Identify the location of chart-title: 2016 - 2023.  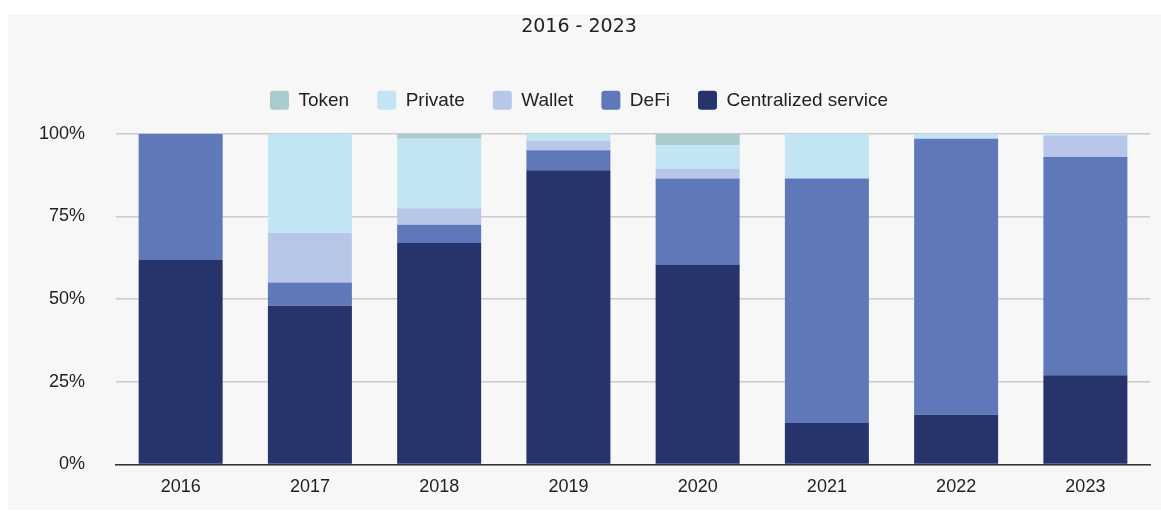
(579, 25).